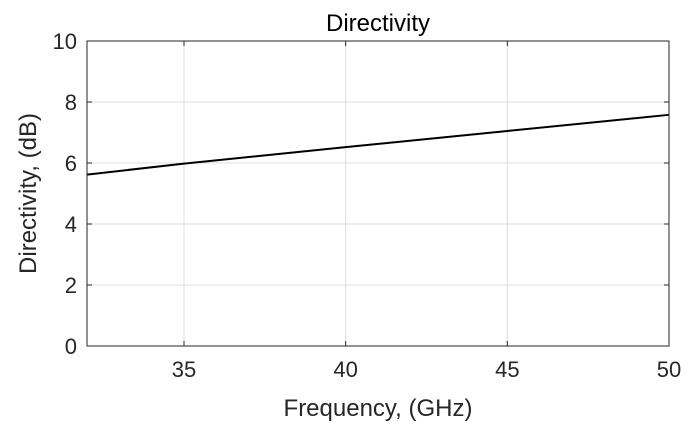  I want to click on y-tick-label: 2, so click(71, 285).